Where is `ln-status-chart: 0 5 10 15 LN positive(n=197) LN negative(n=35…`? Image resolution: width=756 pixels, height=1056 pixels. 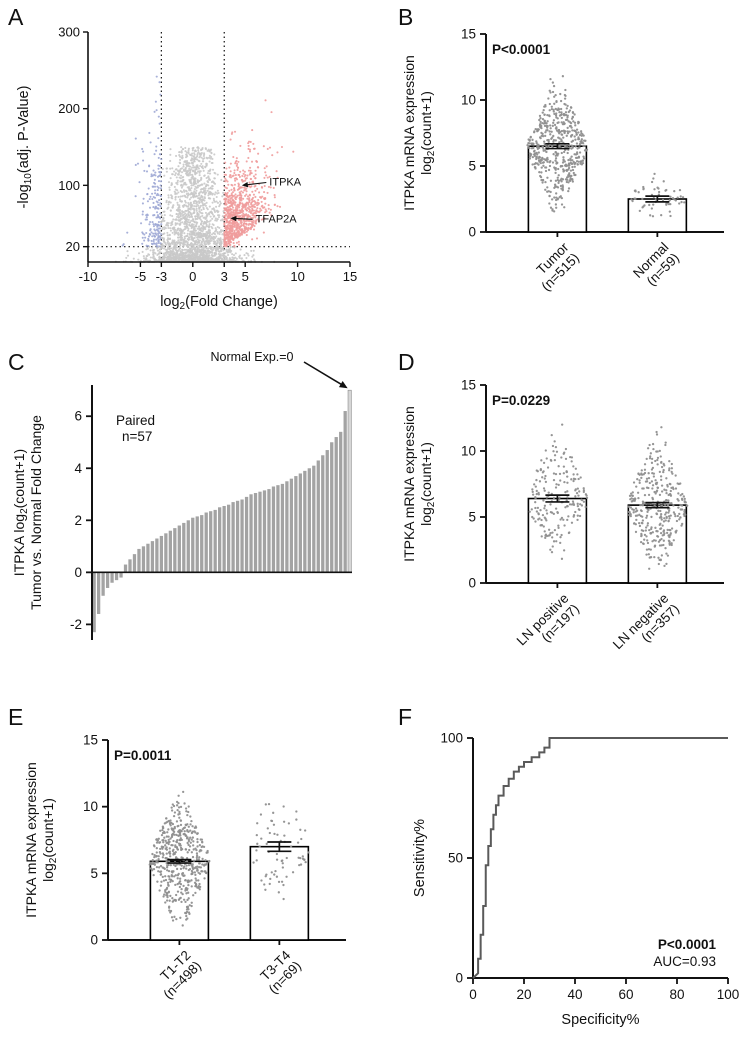 ln-status-chart: 0 5 10 15 LN positive(n=197) LN negative(n=35… is located at coordinates (562, 520).